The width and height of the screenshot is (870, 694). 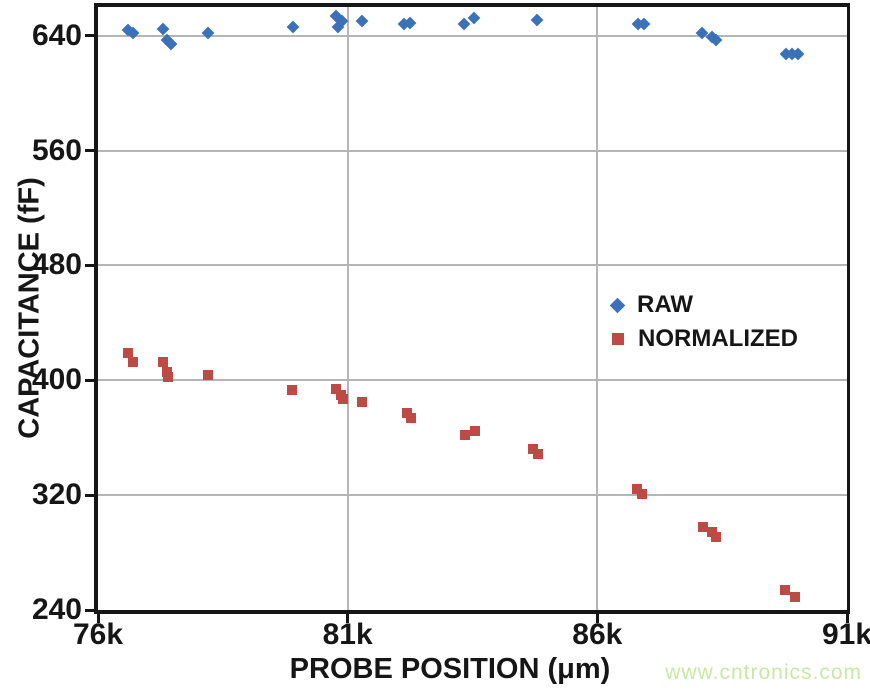 I want to click on y-tick-label: 320, so click(x=56, y=495).